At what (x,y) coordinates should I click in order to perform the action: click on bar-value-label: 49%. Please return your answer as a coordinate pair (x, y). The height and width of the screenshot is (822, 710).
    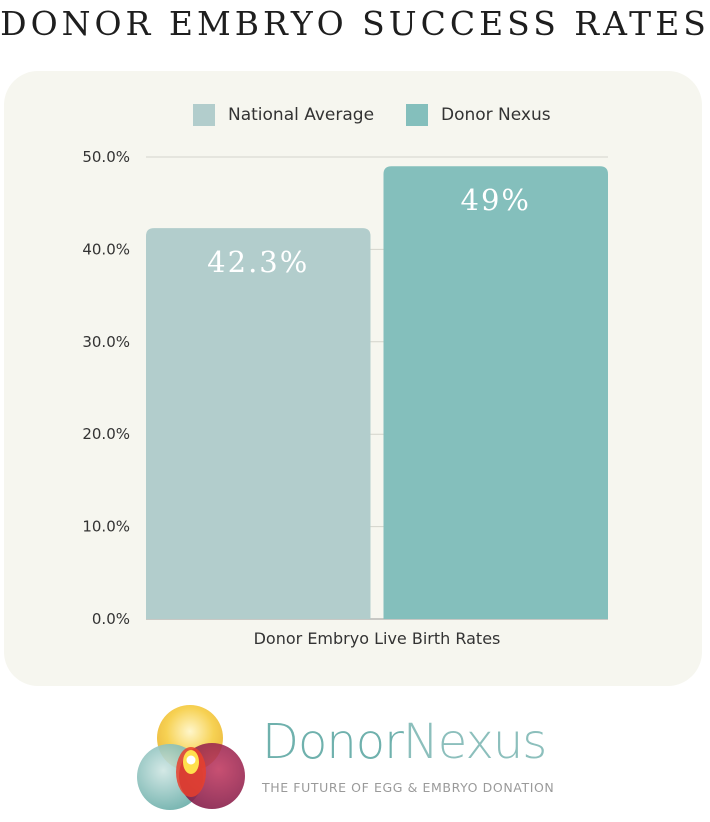
    Looking at the image, I should click on (496, 200).